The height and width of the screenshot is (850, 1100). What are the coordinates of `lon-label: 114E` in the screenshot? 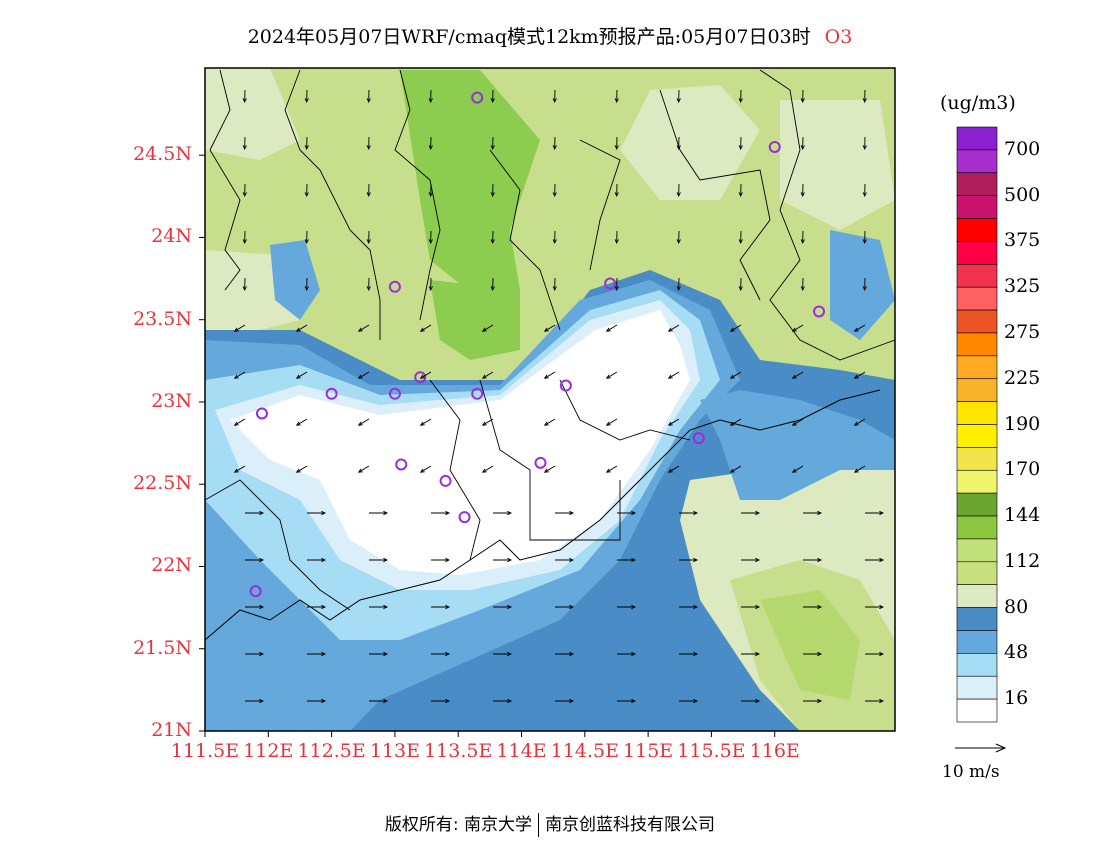 It's located at (521, 751).